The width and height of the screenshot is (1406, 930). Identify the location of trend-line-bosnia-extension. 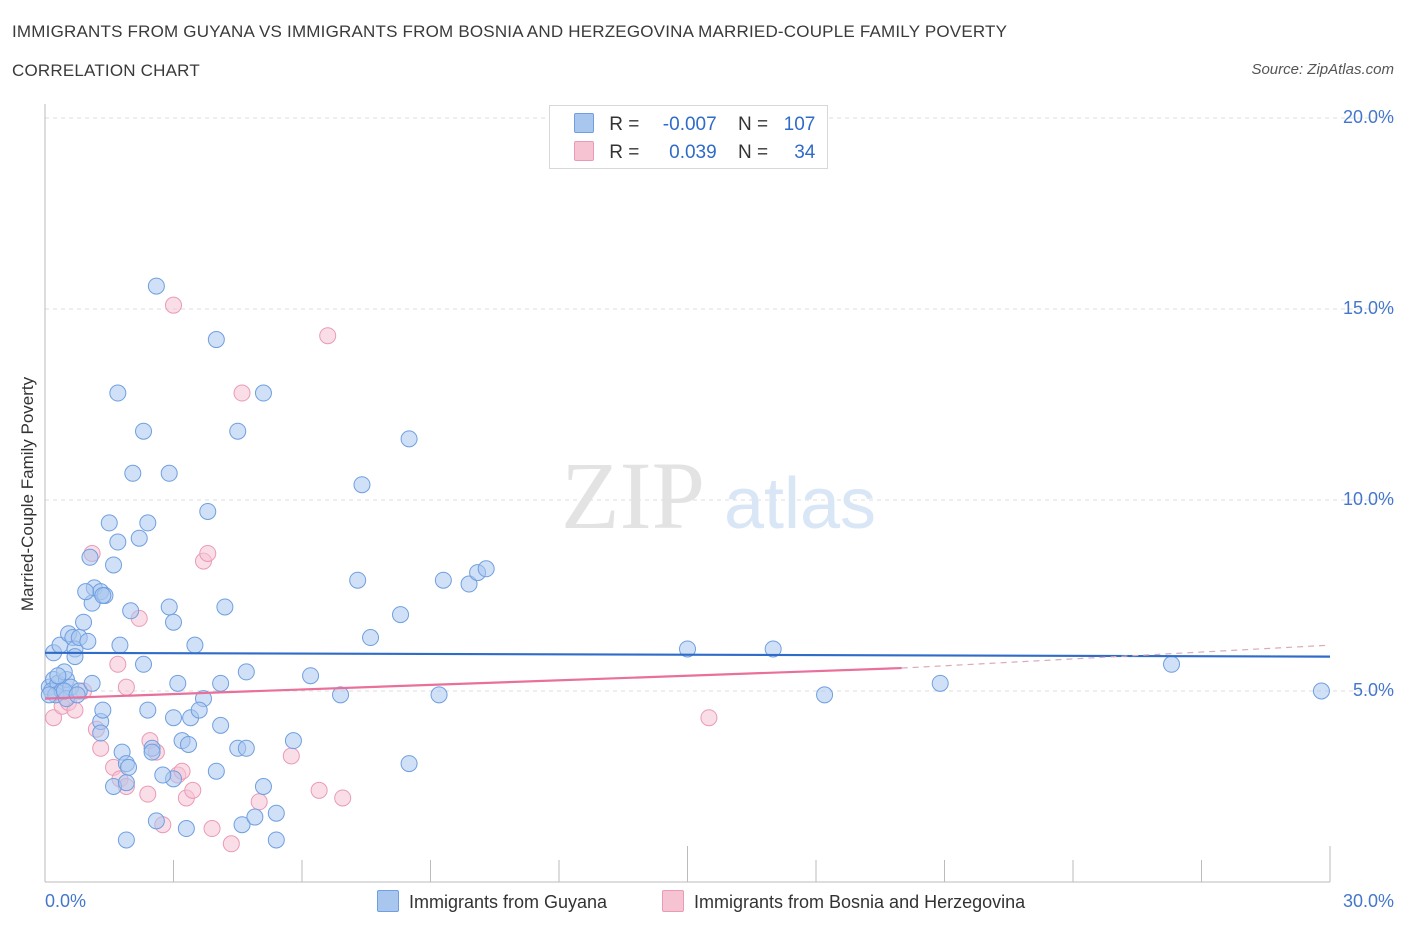
(1116, 656).